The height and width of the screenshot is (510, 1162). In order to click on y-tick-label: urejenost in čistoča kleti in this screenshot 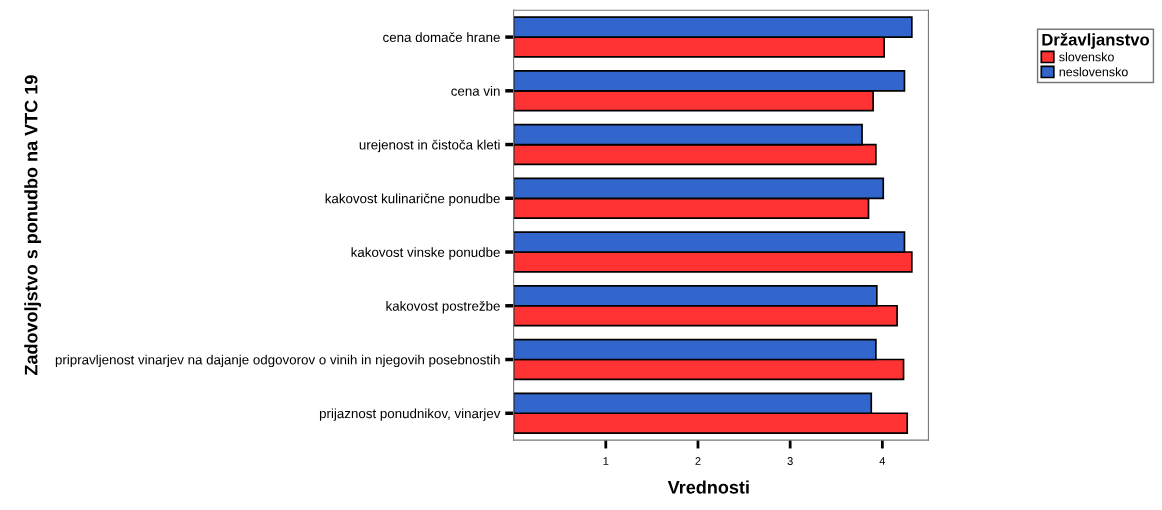, I will do `click(429, 146)`.